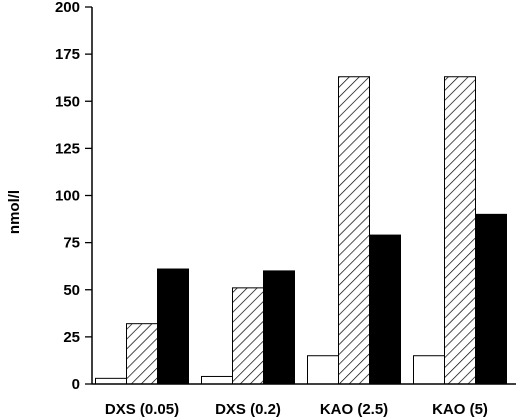  Describe the element at coordinates (71, 337) in the screenshot. I see `y-tick-label: 25` at that location.